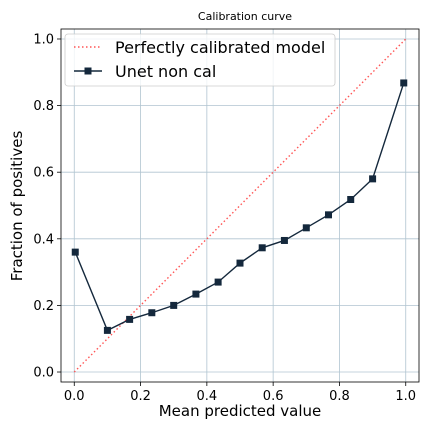  Describe the element at coordinates (43, 173) in the screenshot. I see `y-tick-label: 0.6` at that location.